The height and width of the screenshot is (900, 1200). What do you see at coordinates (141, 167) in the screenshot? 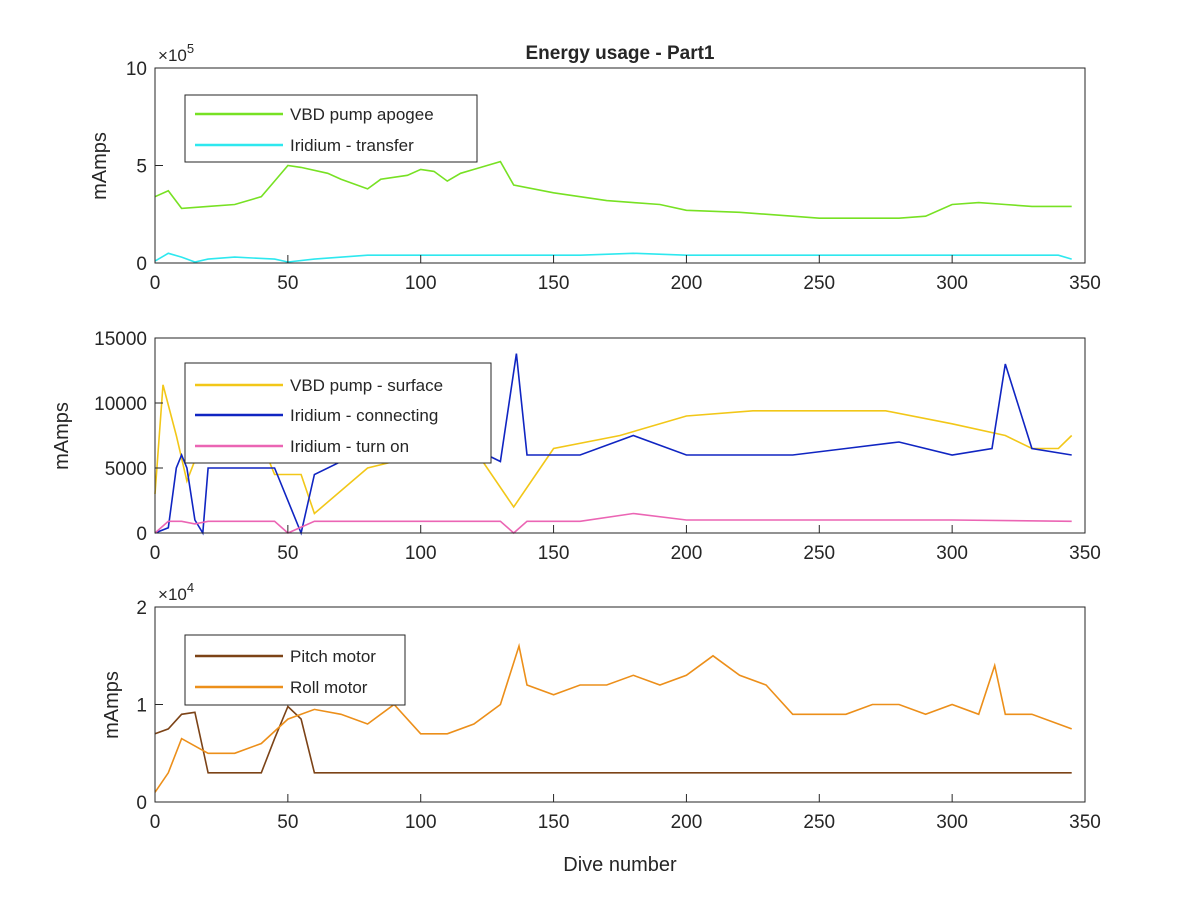
I see `y-tick-label: 5` at bounding box center [141, 167].